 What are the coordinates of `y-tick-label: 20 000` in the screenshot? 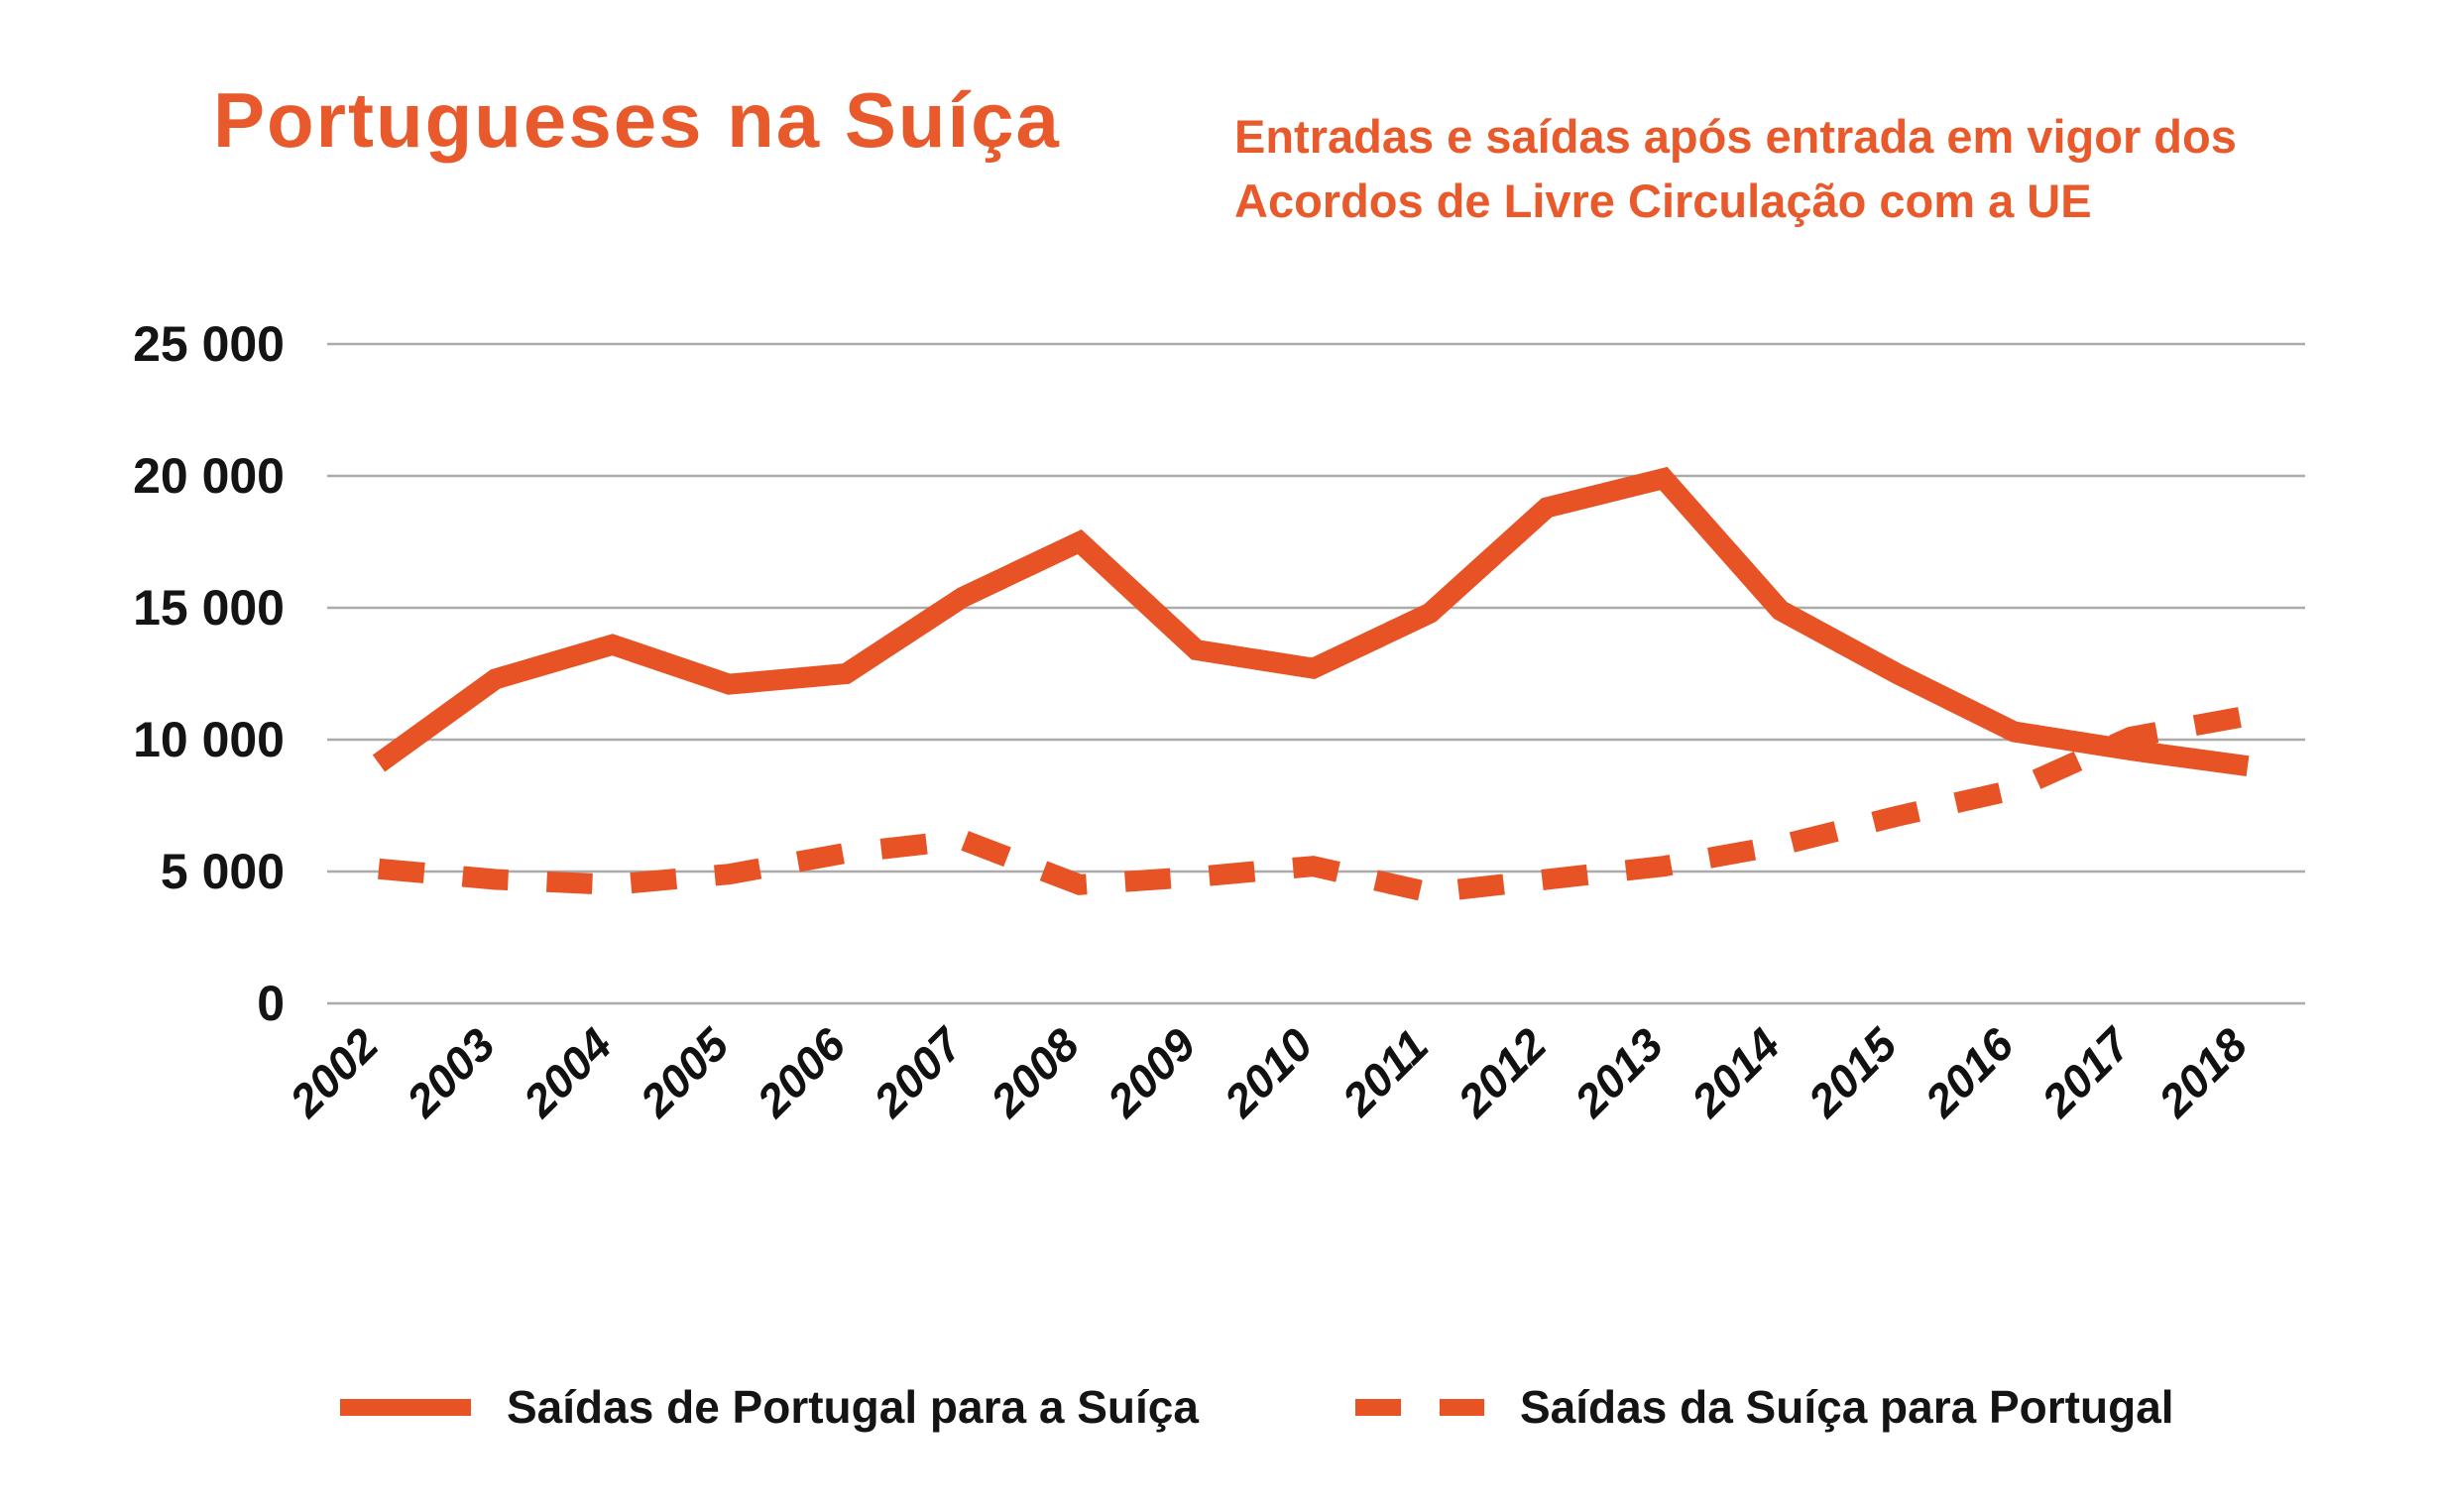 It's located at (209, 476).